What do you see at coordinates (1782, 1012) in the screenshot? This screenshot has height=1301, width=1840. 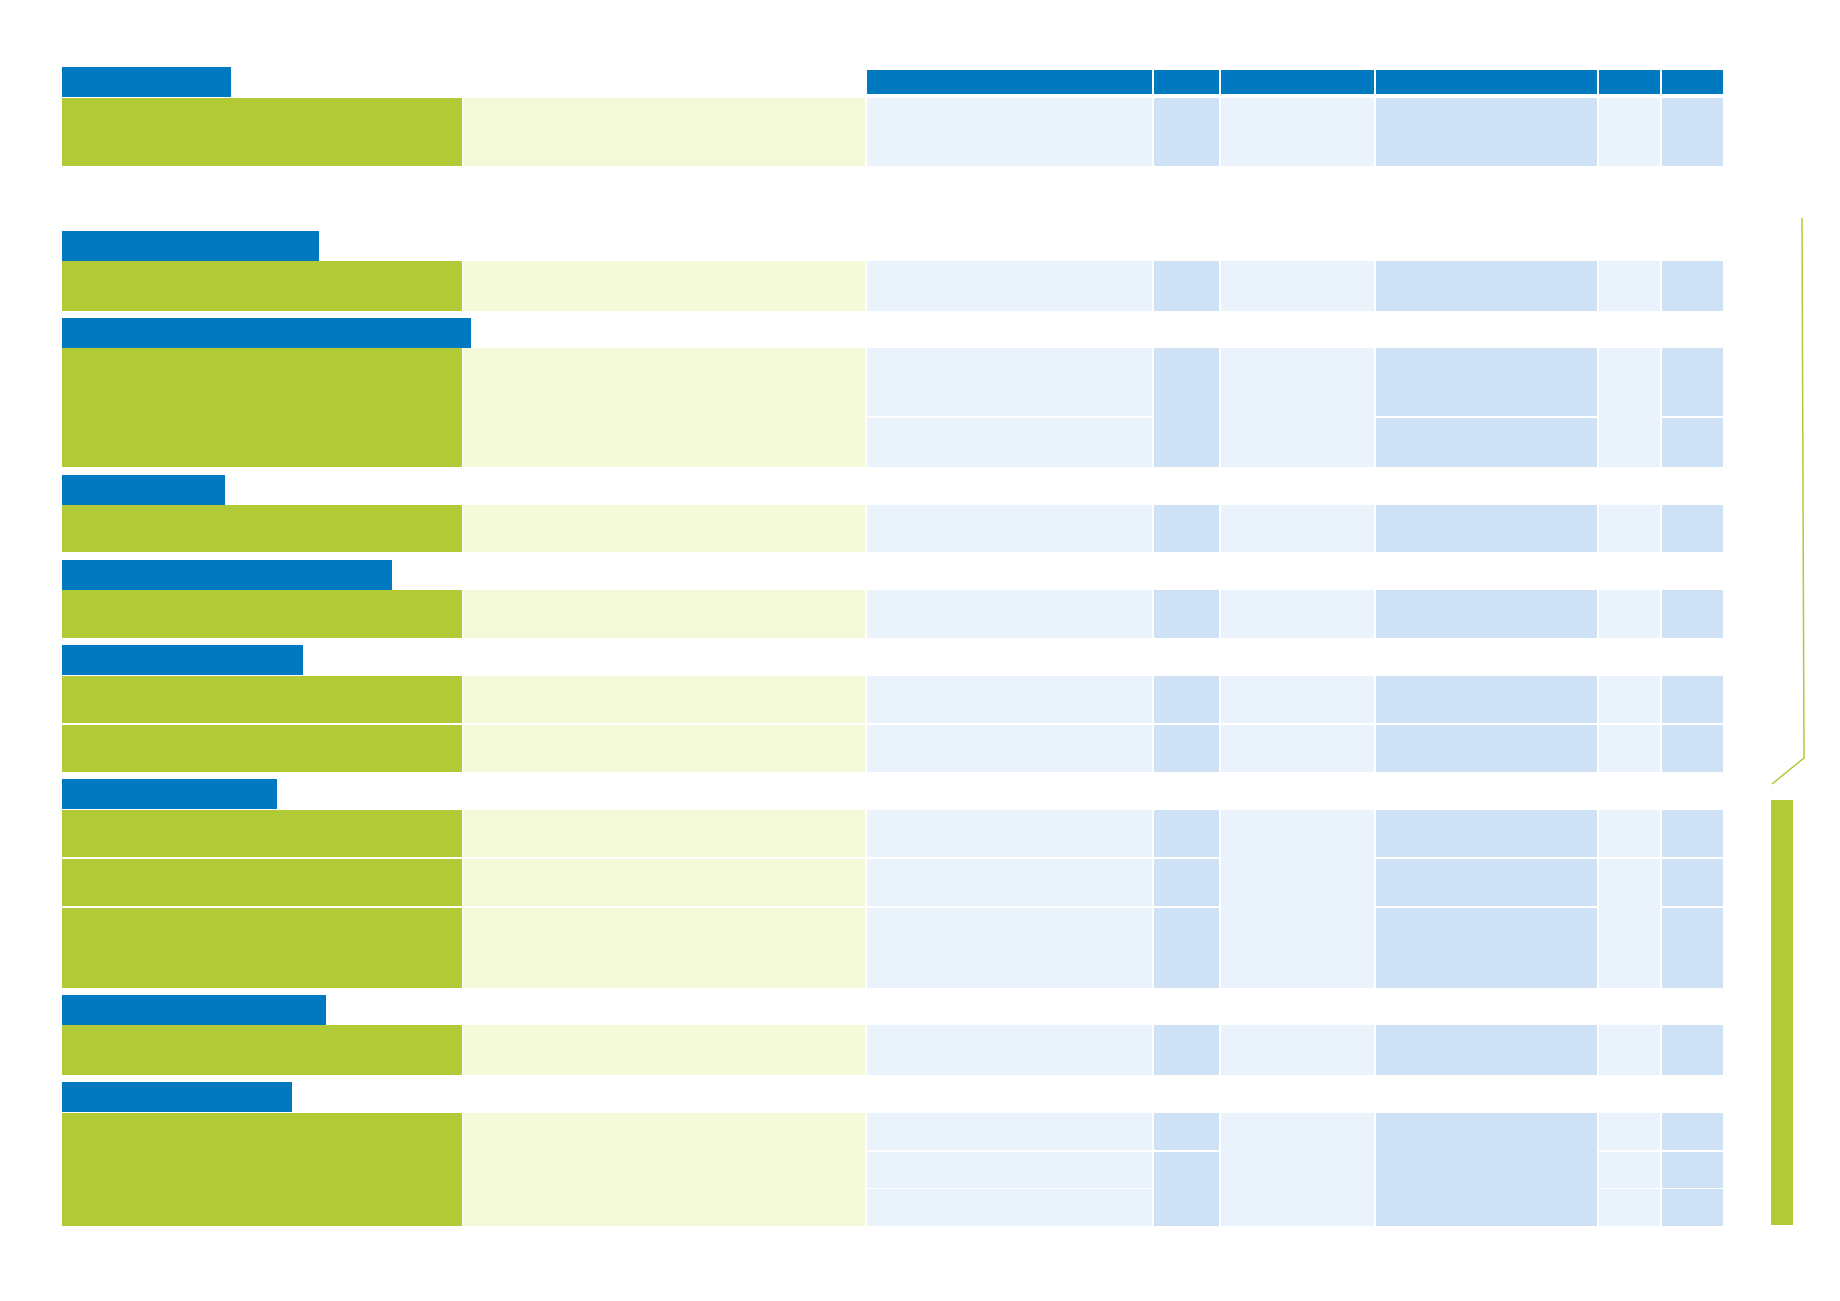 I see `side-accent-bar` at bounding box center [1782, 1012].